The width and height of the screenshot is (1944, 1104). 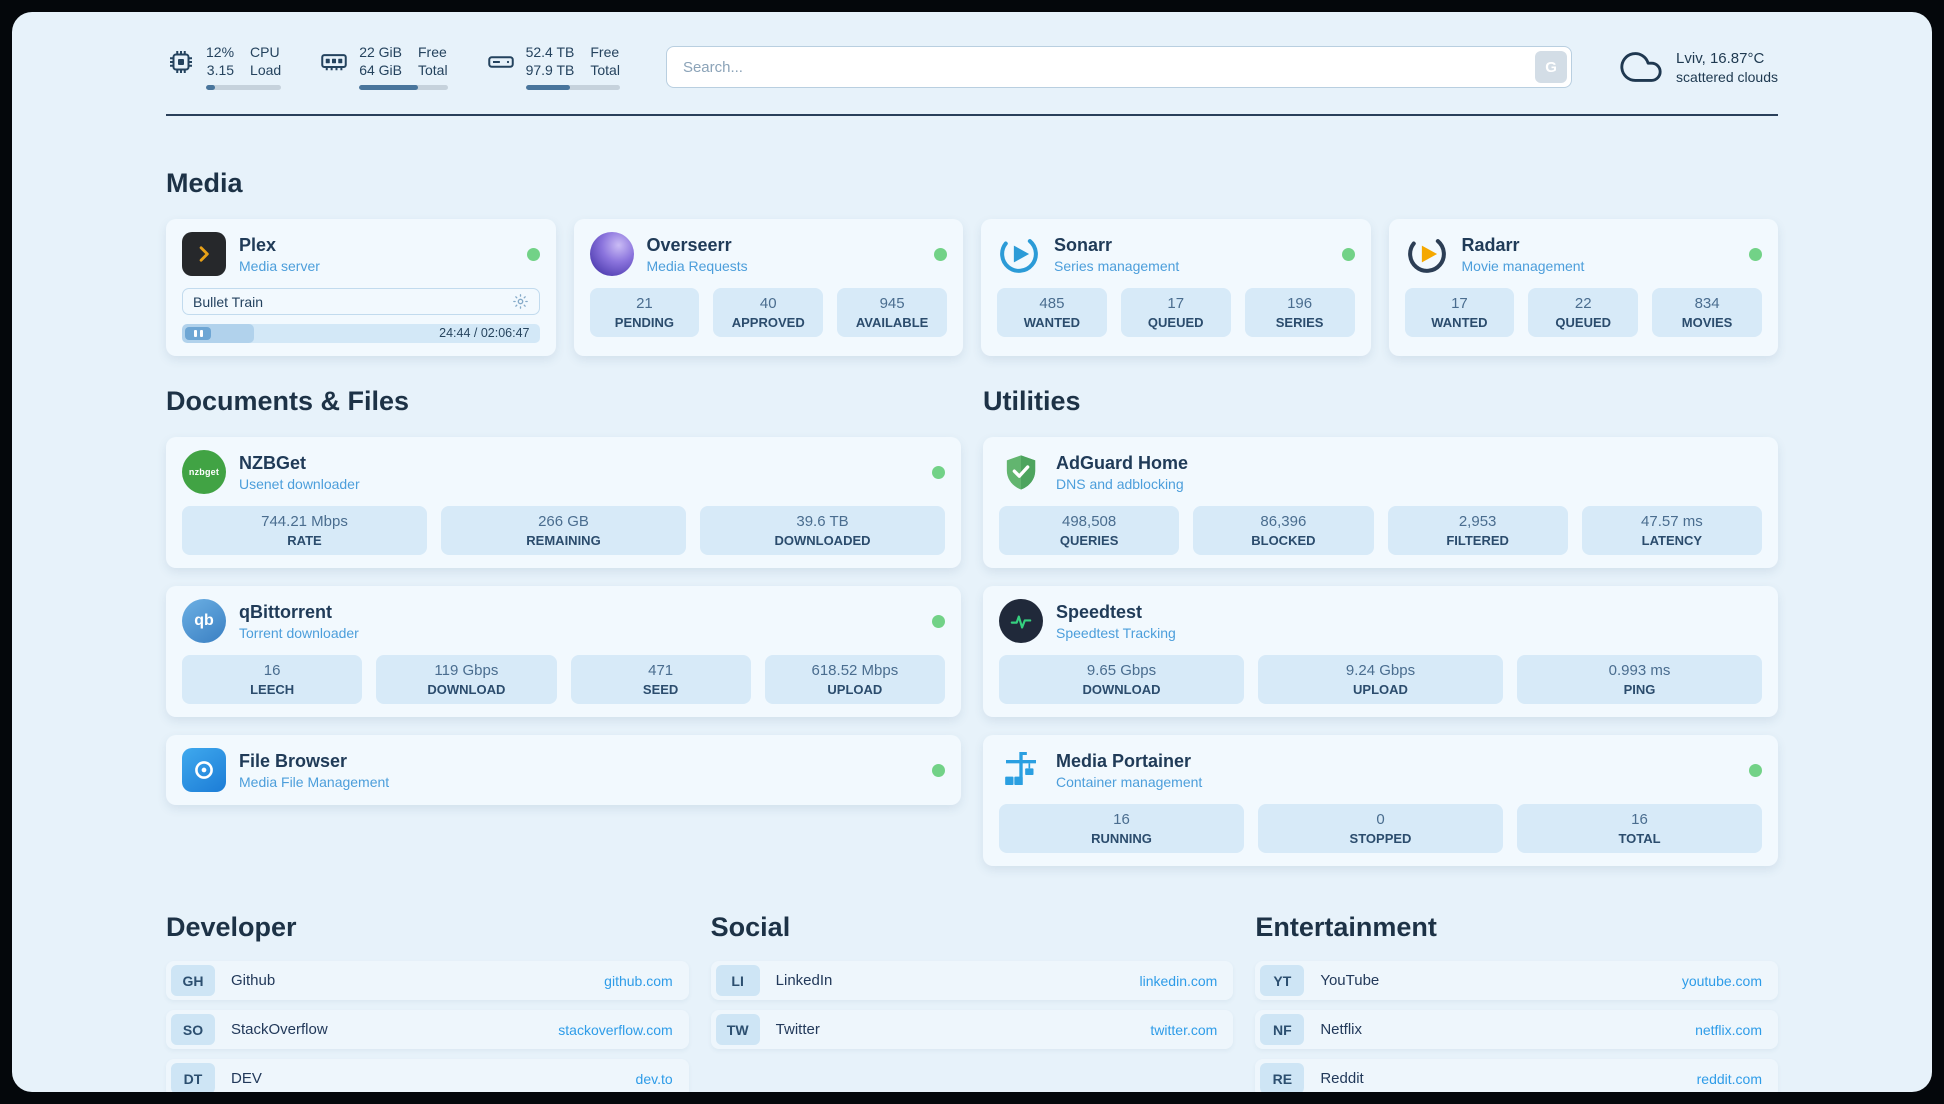 What do you see at coordinates (768, 312) in the screenshot?
I see `stat-approved: 40 APPROVED` at bounding box center [768, 312].